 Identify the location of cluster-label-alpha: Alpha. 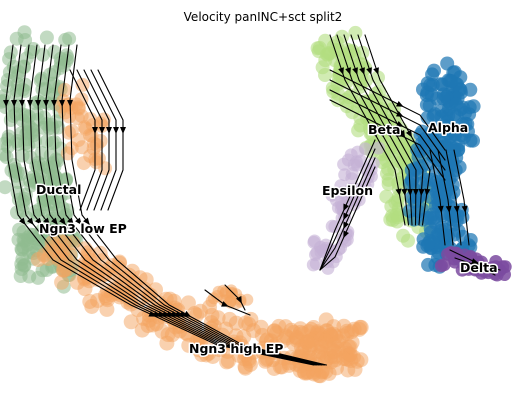
(448, 127).